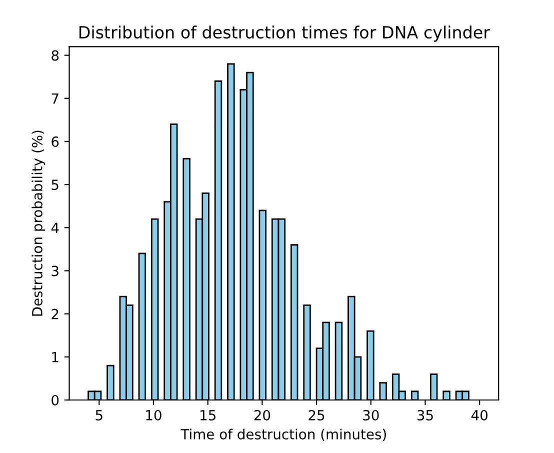  Describe the element at coordinates (55, 400) in the screenshot. I see `y-tick-label: 0` at that location.